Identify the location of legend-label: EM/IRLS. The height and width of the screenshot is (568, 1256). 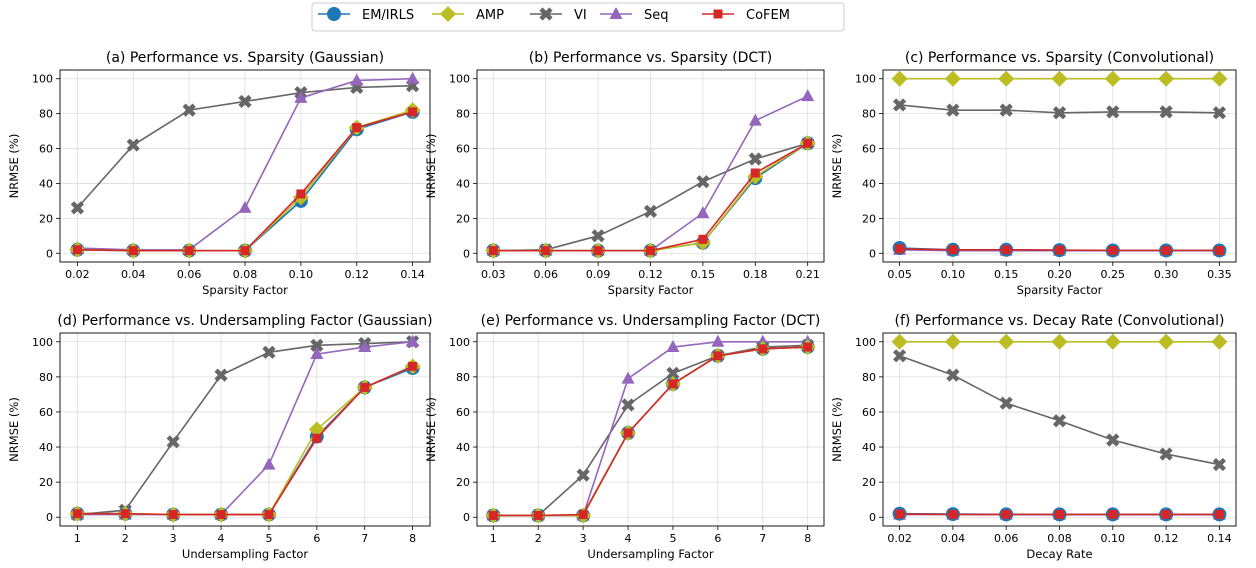
(388, 15).